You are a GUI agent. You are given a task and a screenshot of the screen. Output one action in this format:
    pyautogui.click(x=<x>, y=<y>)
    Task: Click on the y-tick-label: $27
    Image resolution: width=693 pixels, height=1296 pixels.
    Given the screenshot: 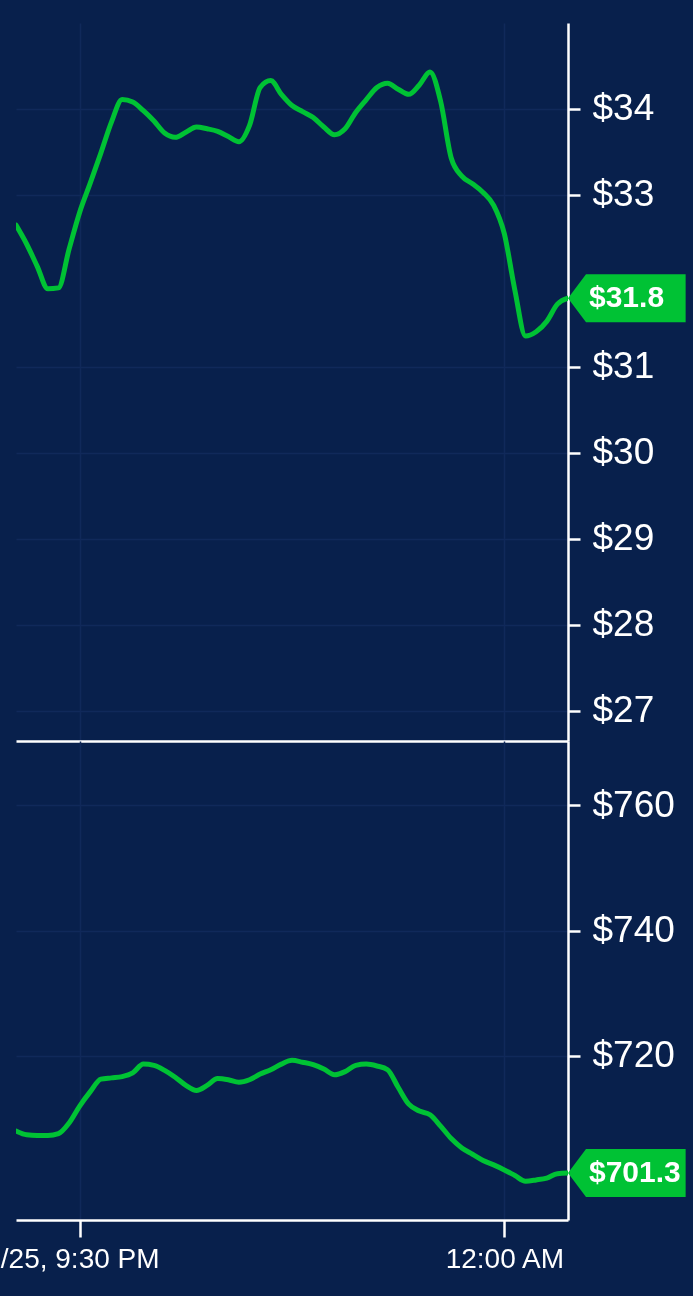 What is the action you would take?
    pyautogui.click(x=623, y=710)
    